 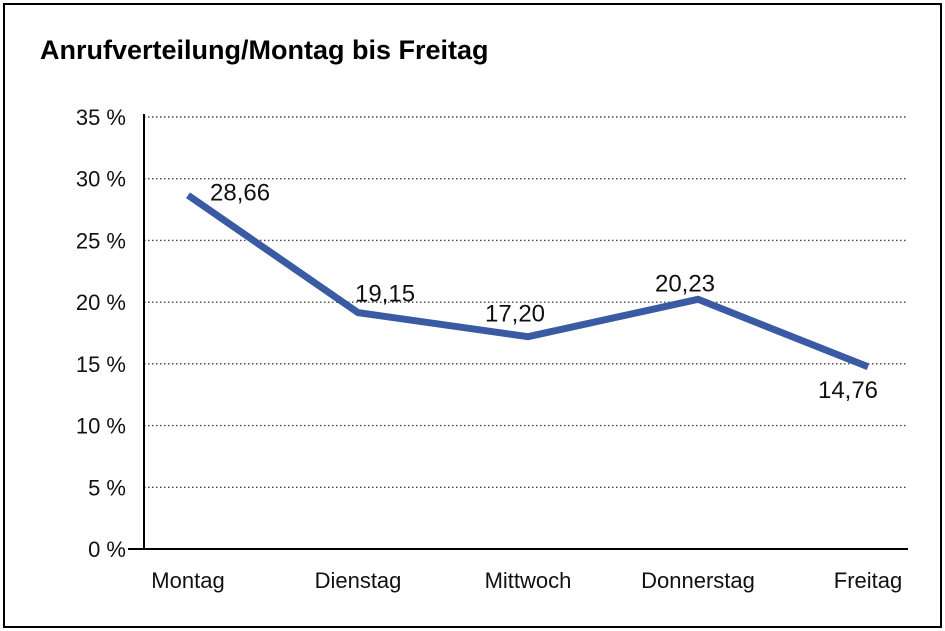 I want to click on x-tick-label: Mittwoch, so click(x=528, y=580).